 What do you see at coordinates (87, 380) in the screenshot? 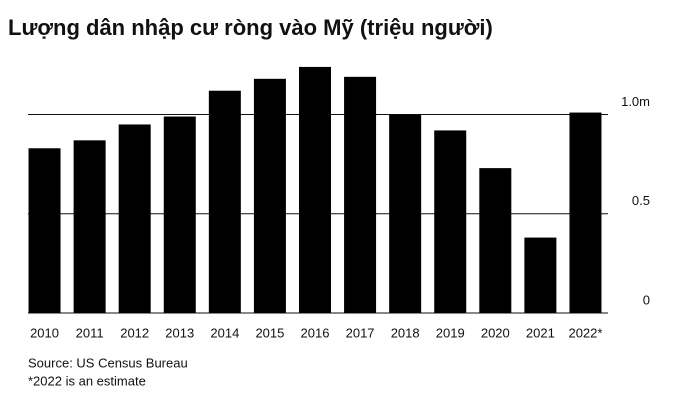
I see `note: *2022 is an estimate` at bounding box center [87, 380].